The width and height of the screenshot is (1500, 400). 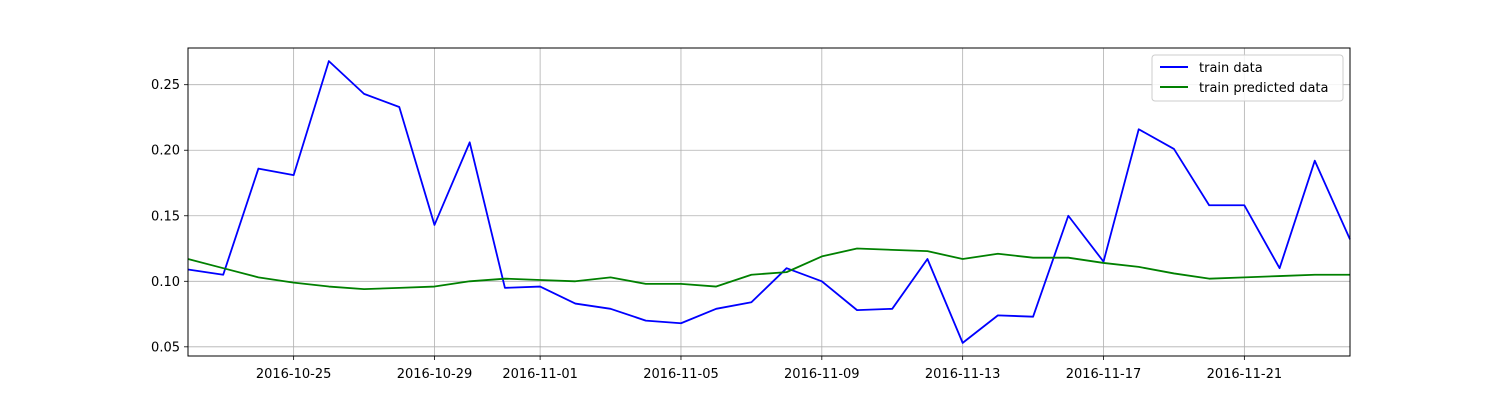 I want to click on legend-label-train-predicted-data: train predicted data, so click(x=1263, y=88).